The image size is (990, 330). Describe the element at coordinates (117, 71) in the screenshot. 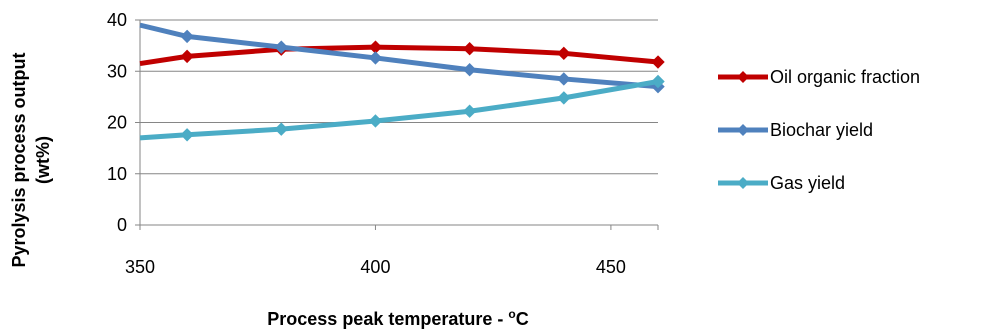

I see `y-tick-label-30: 30` at that location.